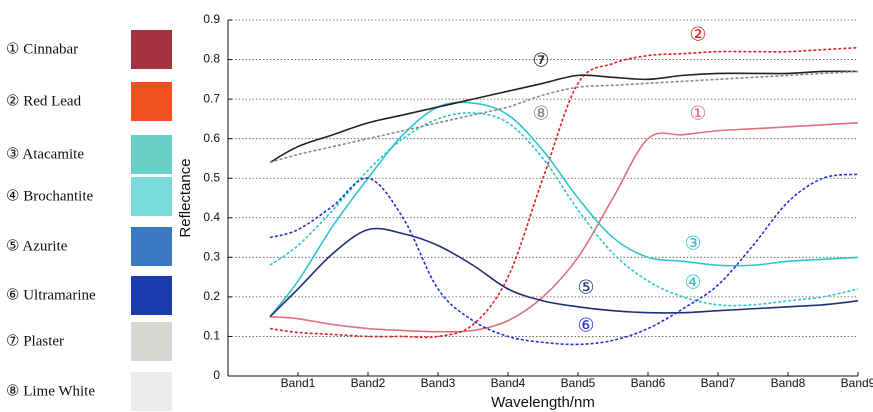  Describe the element at coordinates (543, 402) in the screenshot. I see `x-axis-label: Wavelength/nm` at that location.